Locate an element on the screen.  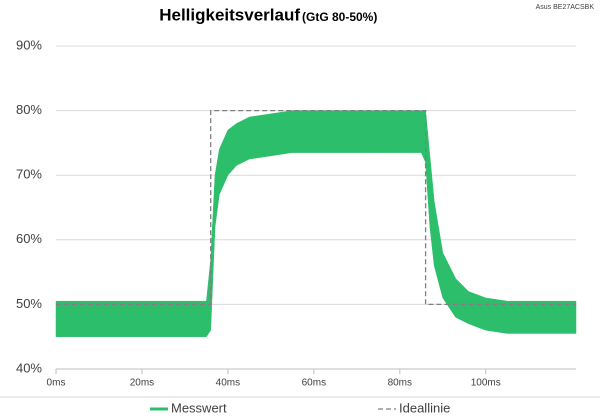
x-tick-label: 80ms is located at coordinates (400, 383).